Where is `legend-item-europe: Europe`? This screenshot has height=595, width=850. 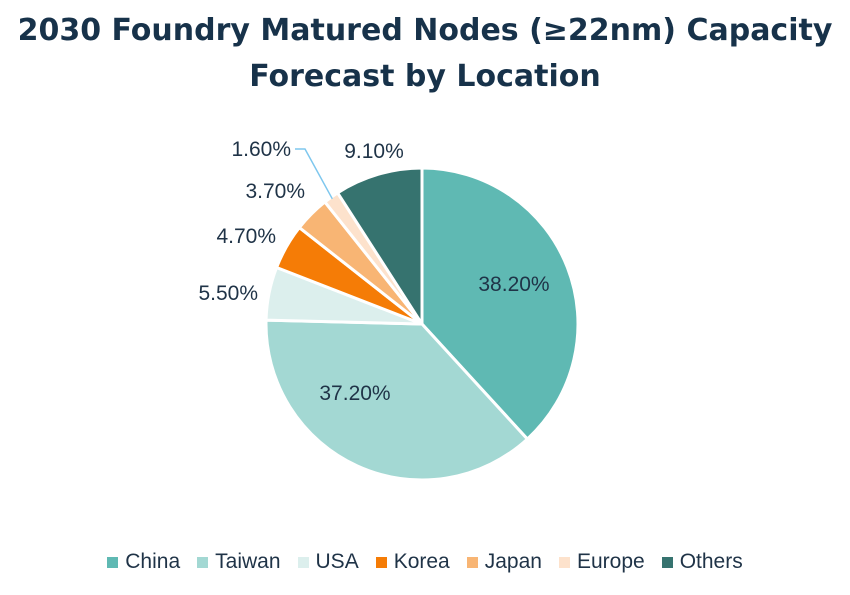 legend-item-europe: Europe is located at coordinates (601, 562).